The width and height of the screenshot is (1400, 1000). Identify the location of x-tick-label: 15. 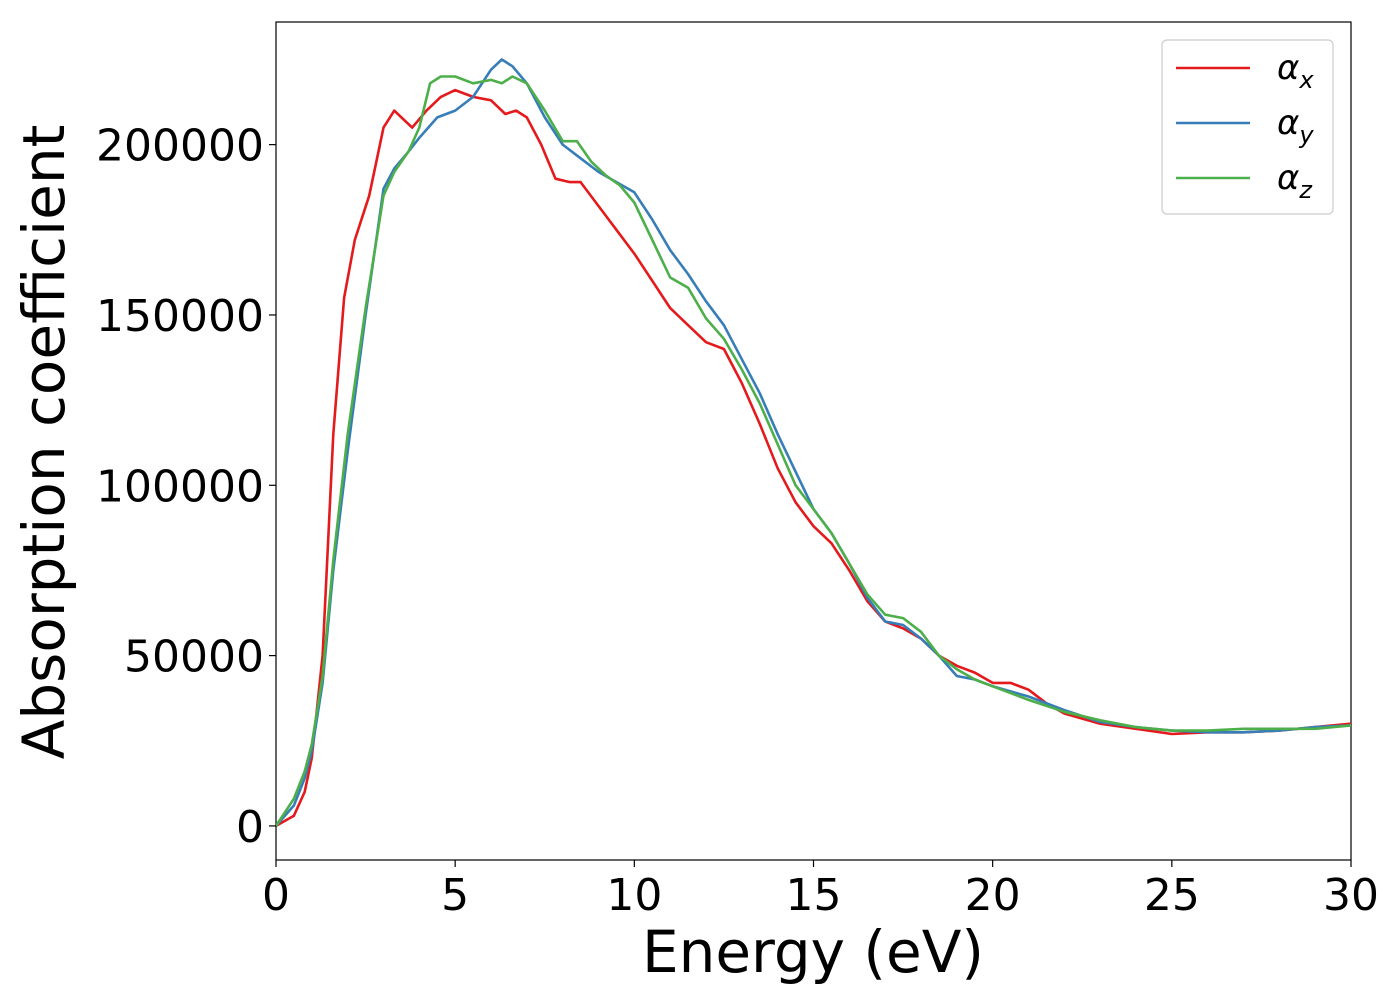
(814, 895).